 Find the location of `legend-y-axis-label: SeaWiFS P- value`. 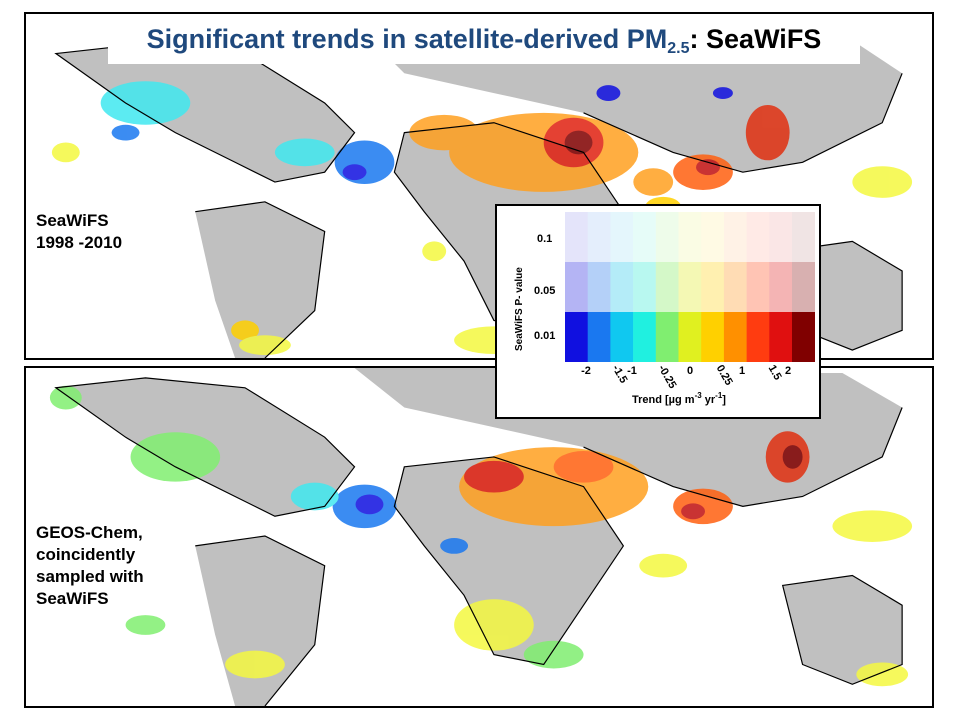

legend-y-axis-label: SeaWiFS P- value is located at coordinates (519, 309).